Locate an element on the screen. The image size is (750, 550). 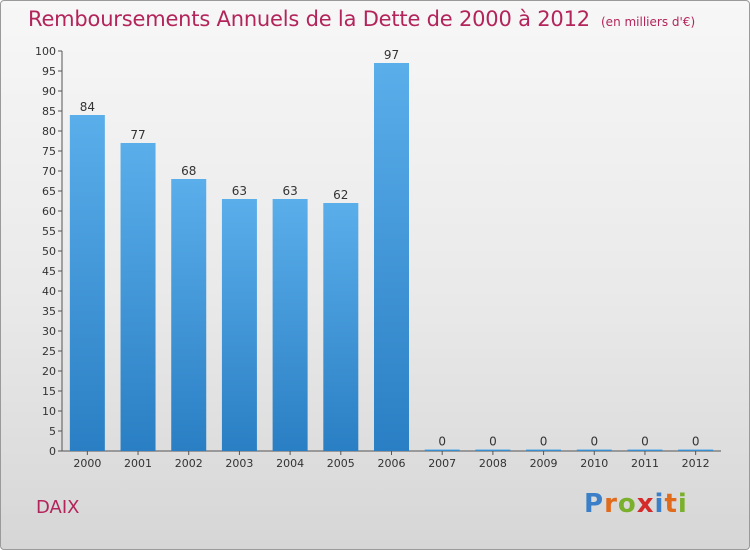
proxiti-logo: Proxiti is located at coordinates (636, 504).